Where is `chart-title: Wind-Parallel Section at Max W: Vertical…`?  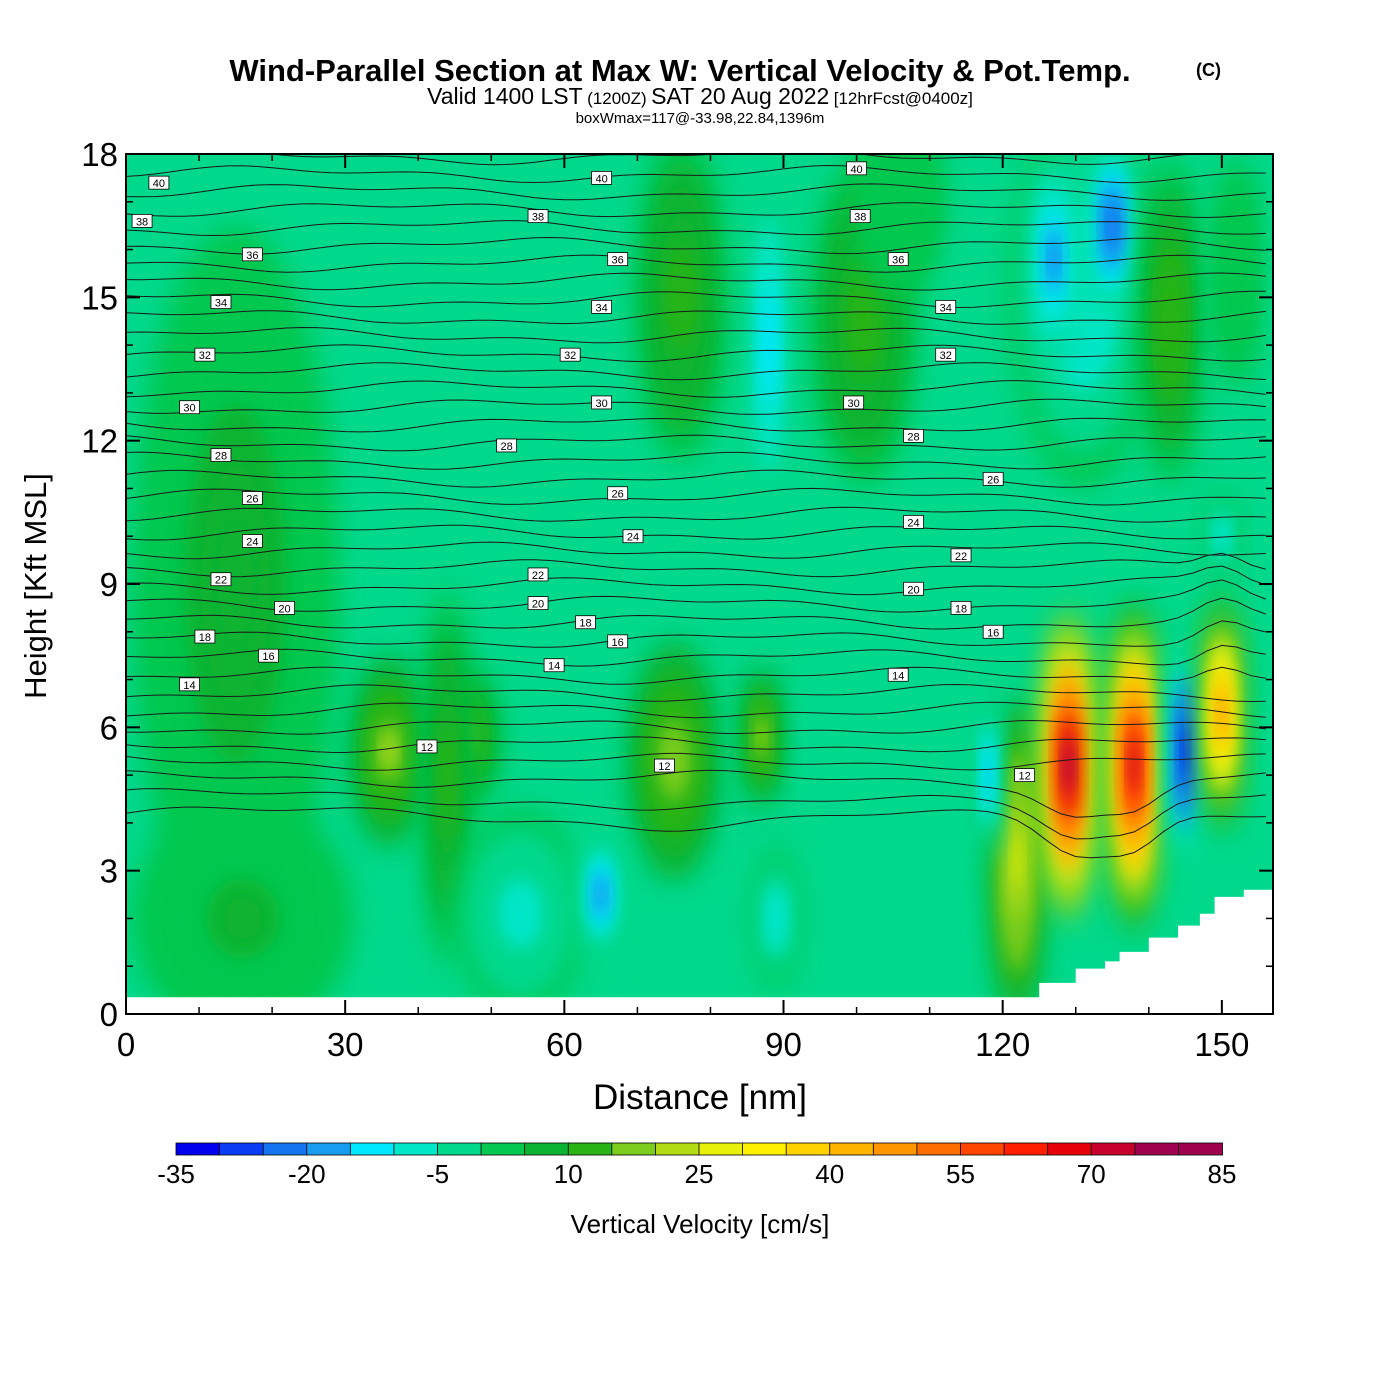
chart-title: Wind-Parallel Section at Max W: Vertical… is located at coordinates (679, 70).